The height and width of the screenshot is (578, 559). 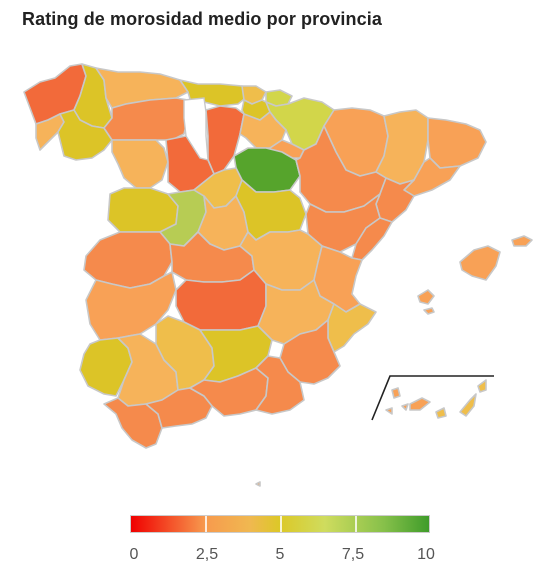 What do you see at coordinates (352, 328) in the screenshot?
I see `province-alicante` at bounding box center [352, 328].